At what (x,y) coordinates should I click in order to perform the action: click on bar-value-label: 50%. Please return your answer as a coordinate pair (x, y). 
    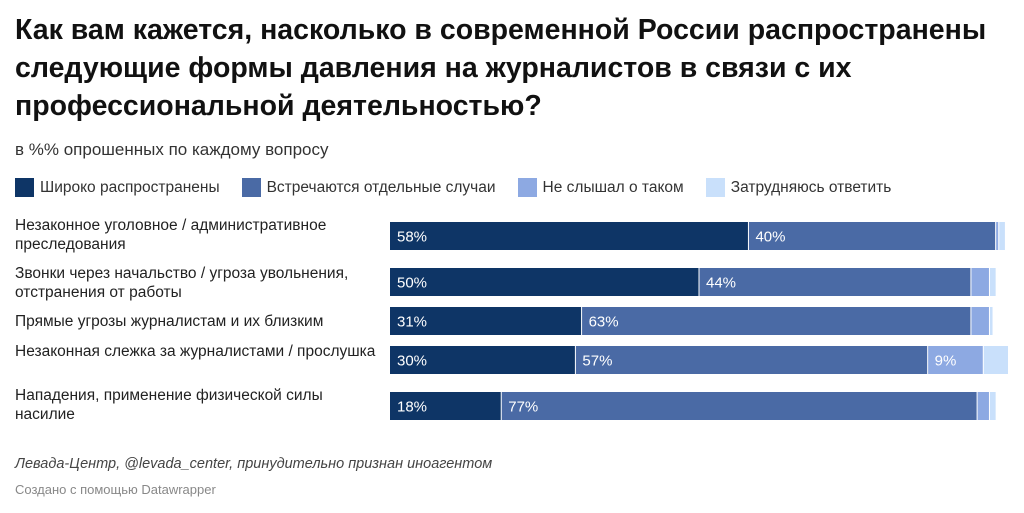
    Looking at the image, I should click on (412, 283).